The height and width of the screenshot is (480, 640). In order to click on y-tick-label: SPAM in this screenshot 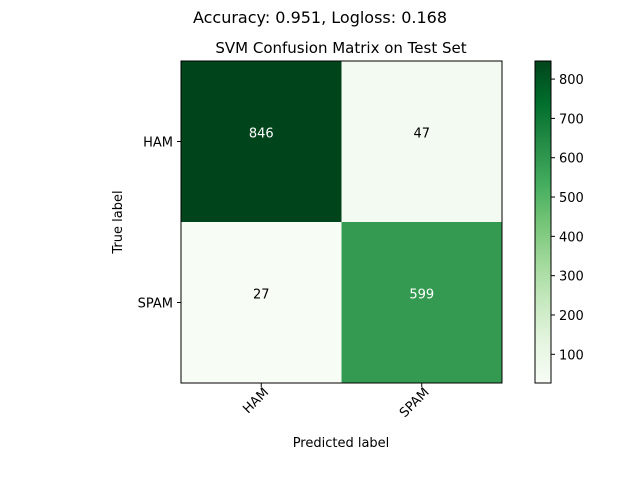, I will do `click(155, 304)`.